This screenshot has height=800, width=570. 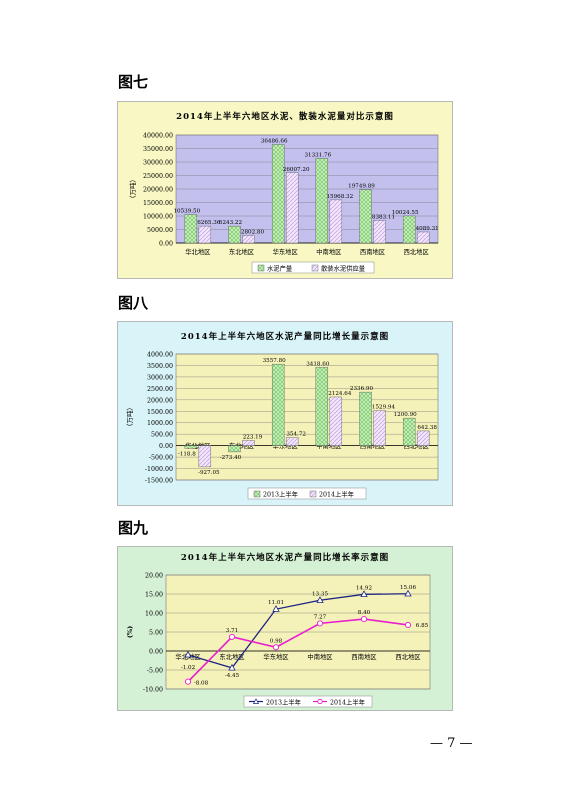 What do you see at coordinates (298, 650) in the screenshot?
I see `line-series2` at bounding box center [298, 650].